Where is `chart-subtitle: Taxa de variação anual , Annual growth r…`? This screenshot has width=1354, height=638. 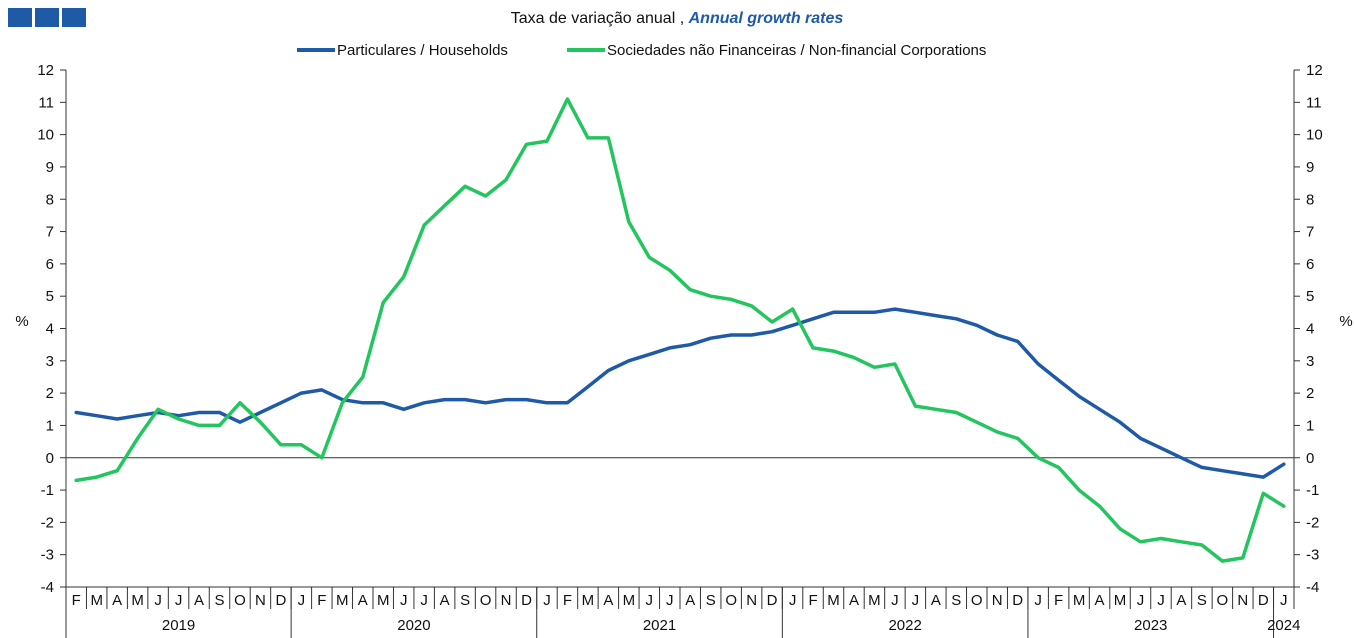 chart-subtitle: Taxa de variação anual , Annual growth r… is located at coordinates (677, 19).